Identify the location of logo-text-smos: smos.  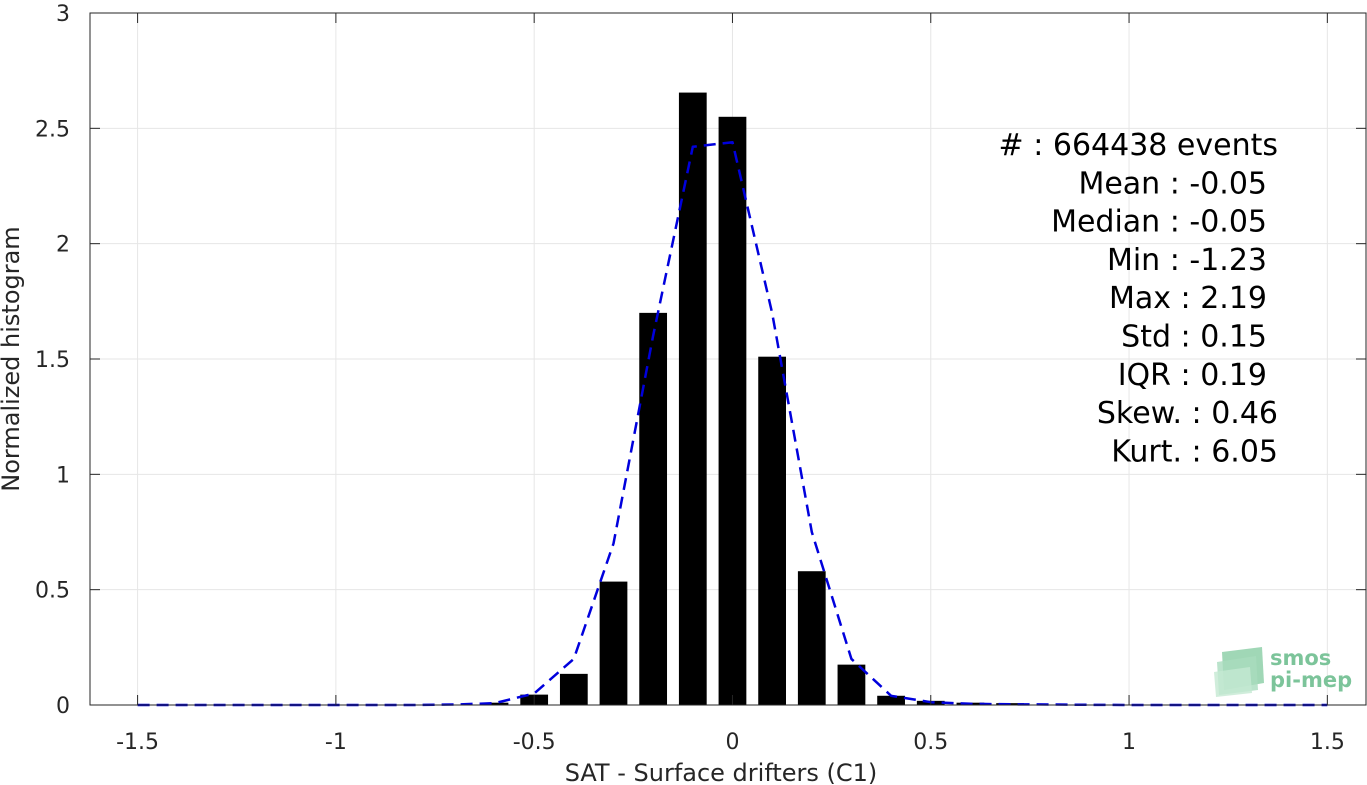
(1300, 658).